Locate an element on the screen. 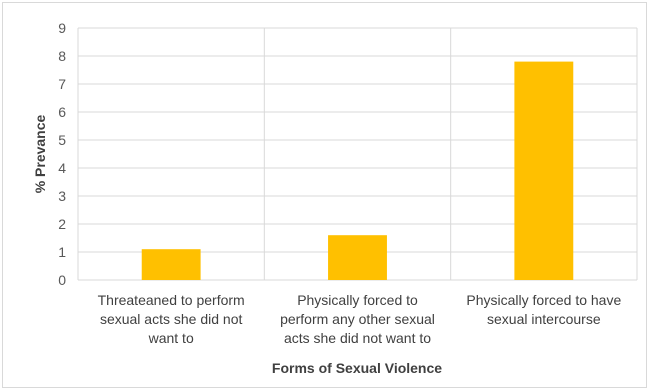  y-tick-label: 0 is located at coordinates (62, 280).